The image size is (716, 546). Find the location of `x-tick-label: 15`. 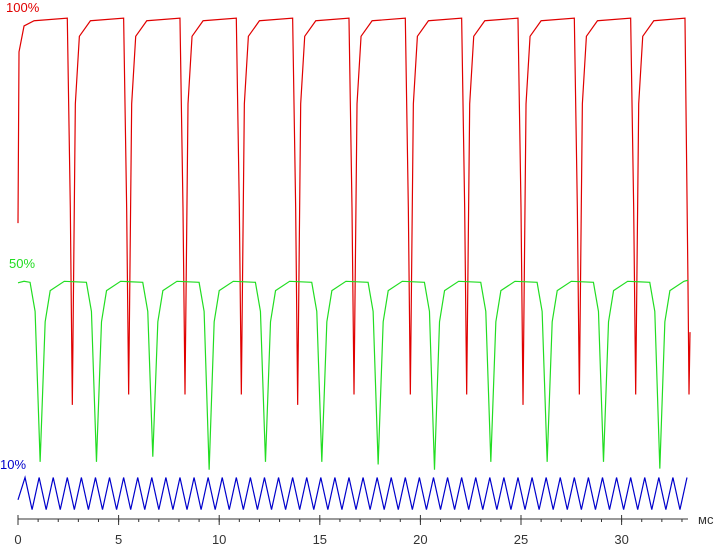

x-tick-label: 15 is located at coordinates (320, 539).